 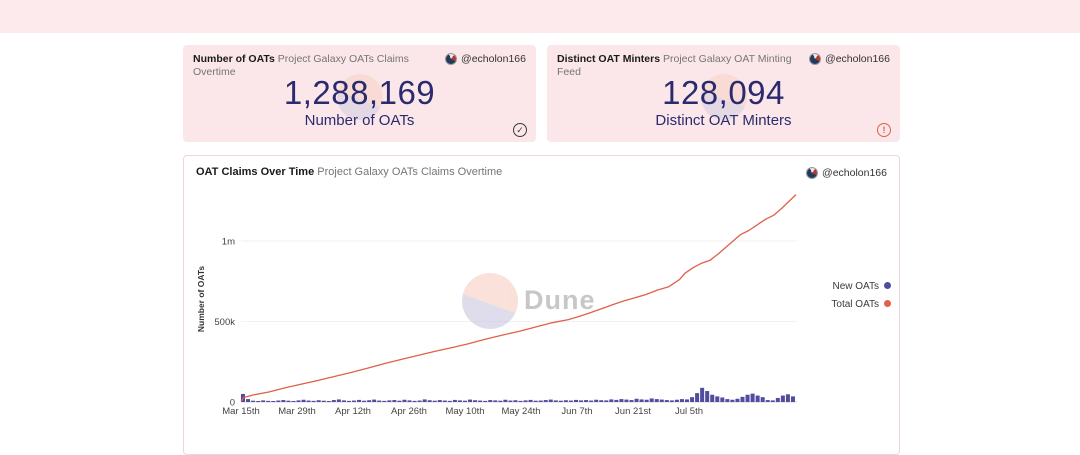 I want to click on top-header-bar, so click(x=540, y=16).